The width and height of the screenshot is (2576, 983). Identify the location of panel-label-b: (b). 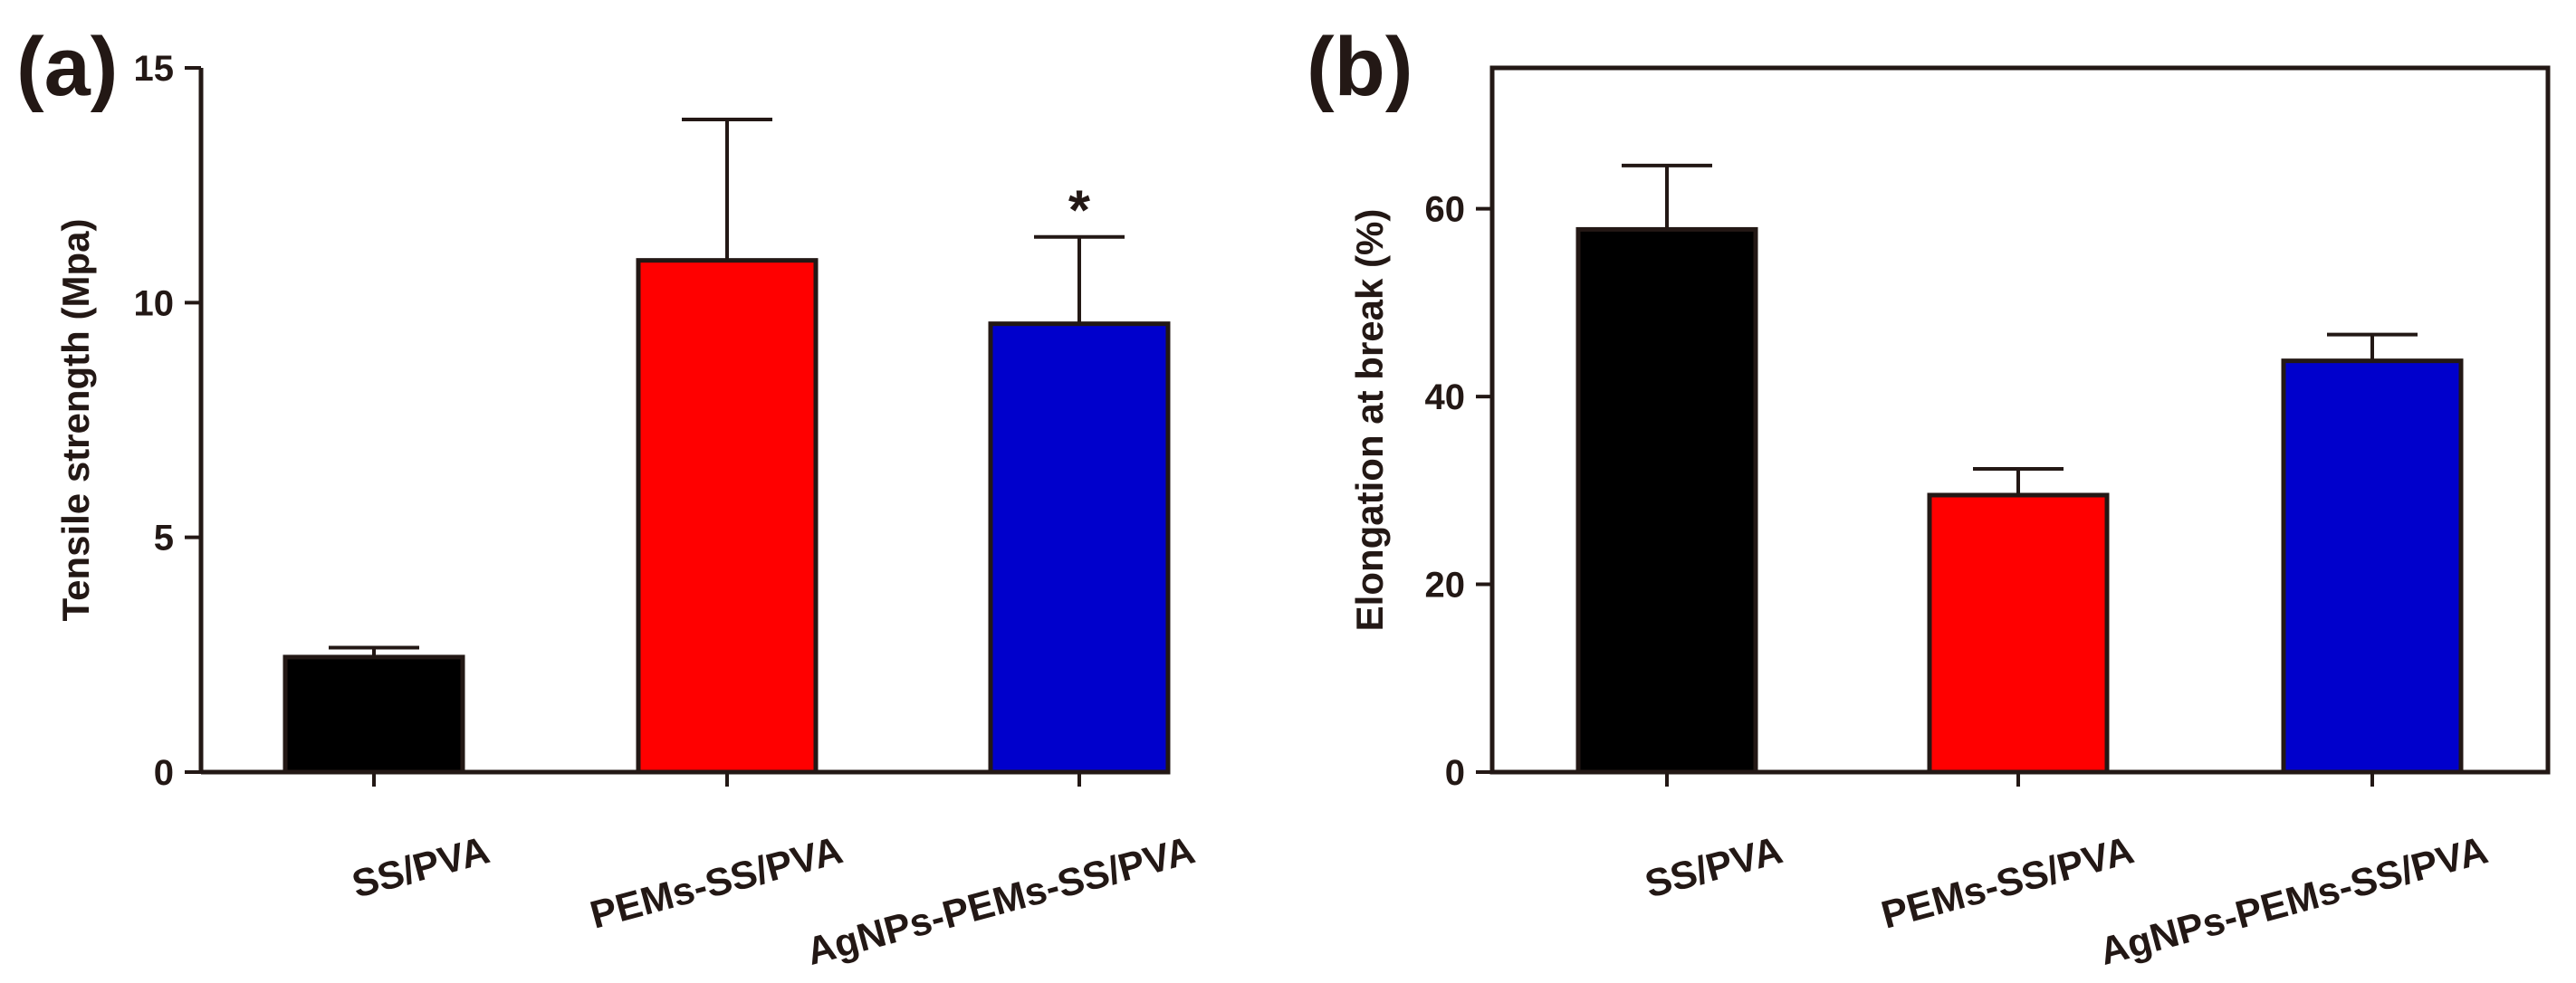
(1359, 67).